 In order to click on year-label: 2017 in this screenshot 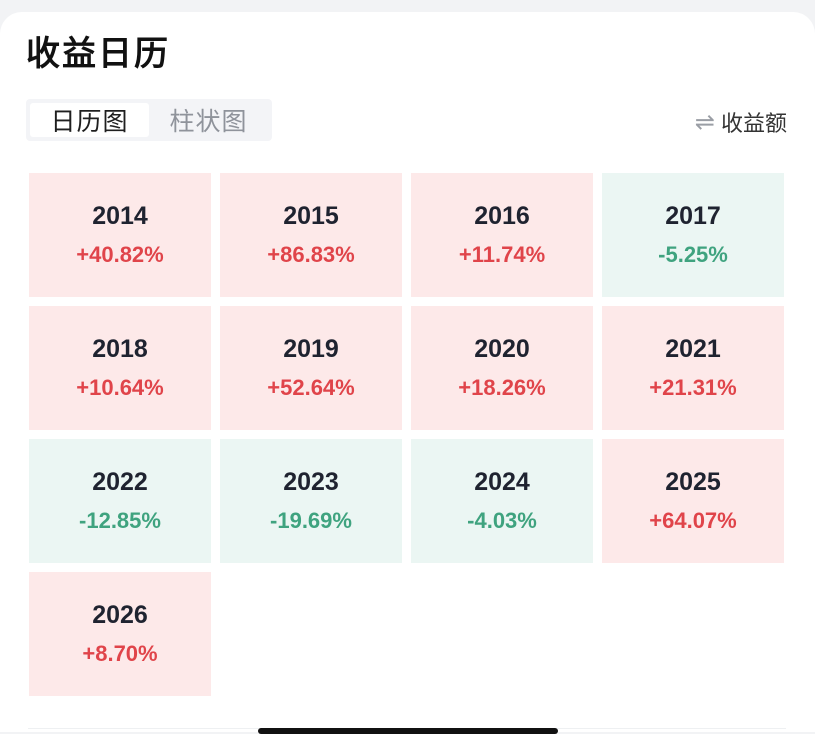, I will do `click(693, 216)`.